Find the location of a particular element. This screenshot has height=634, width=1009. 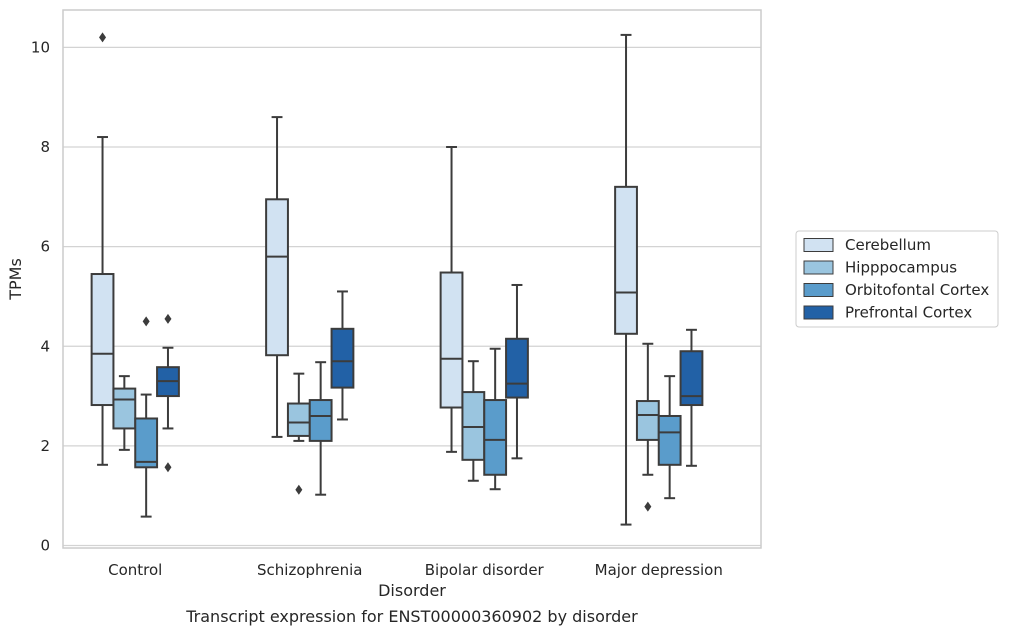

x-tick-label-bipolar-disorder: Bipolar disorder is located at coordinates (485, 570).